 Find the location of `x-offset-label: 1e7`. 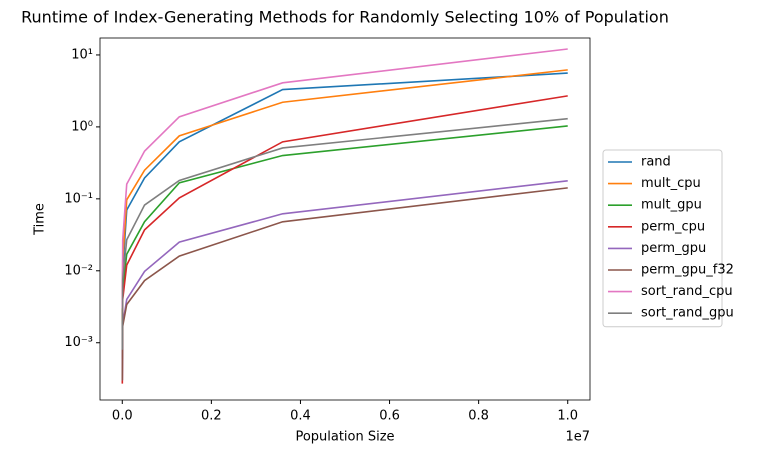

x-offset-label: 1e7 is located at coordinates (577, 437).